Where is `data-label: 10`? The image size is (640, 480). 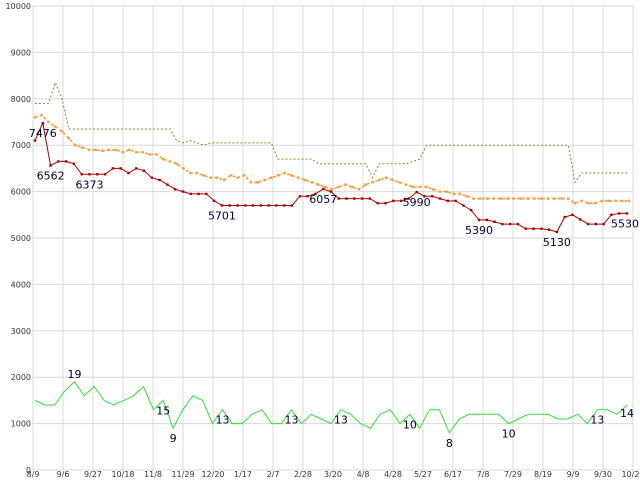
data-label: 10 is located at coordinates (509, 434).